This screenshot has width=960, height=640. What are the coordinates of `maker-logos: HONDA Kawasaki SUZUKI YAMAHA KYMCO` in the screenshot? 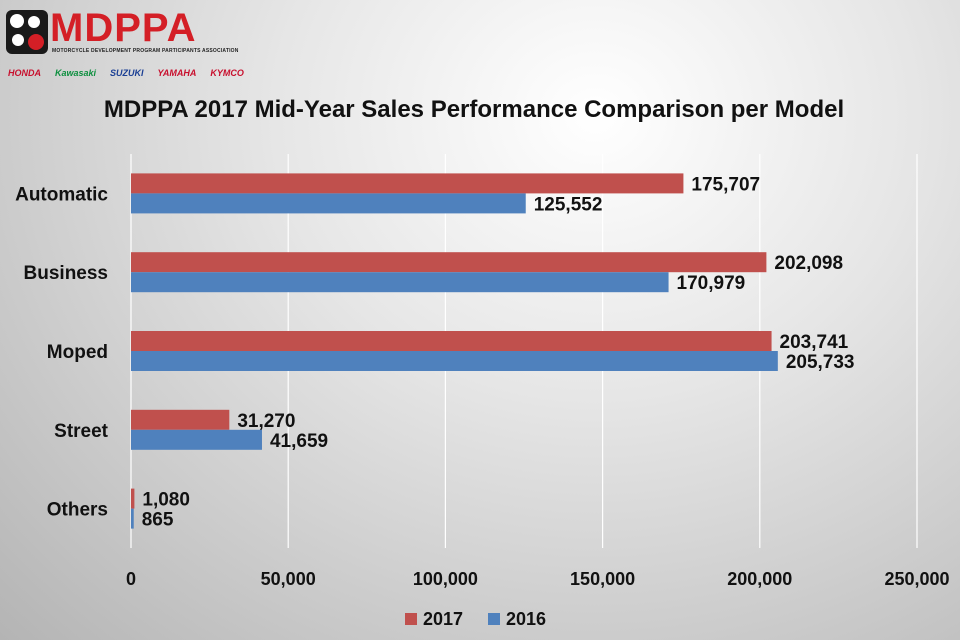 It's located at (126, 73).